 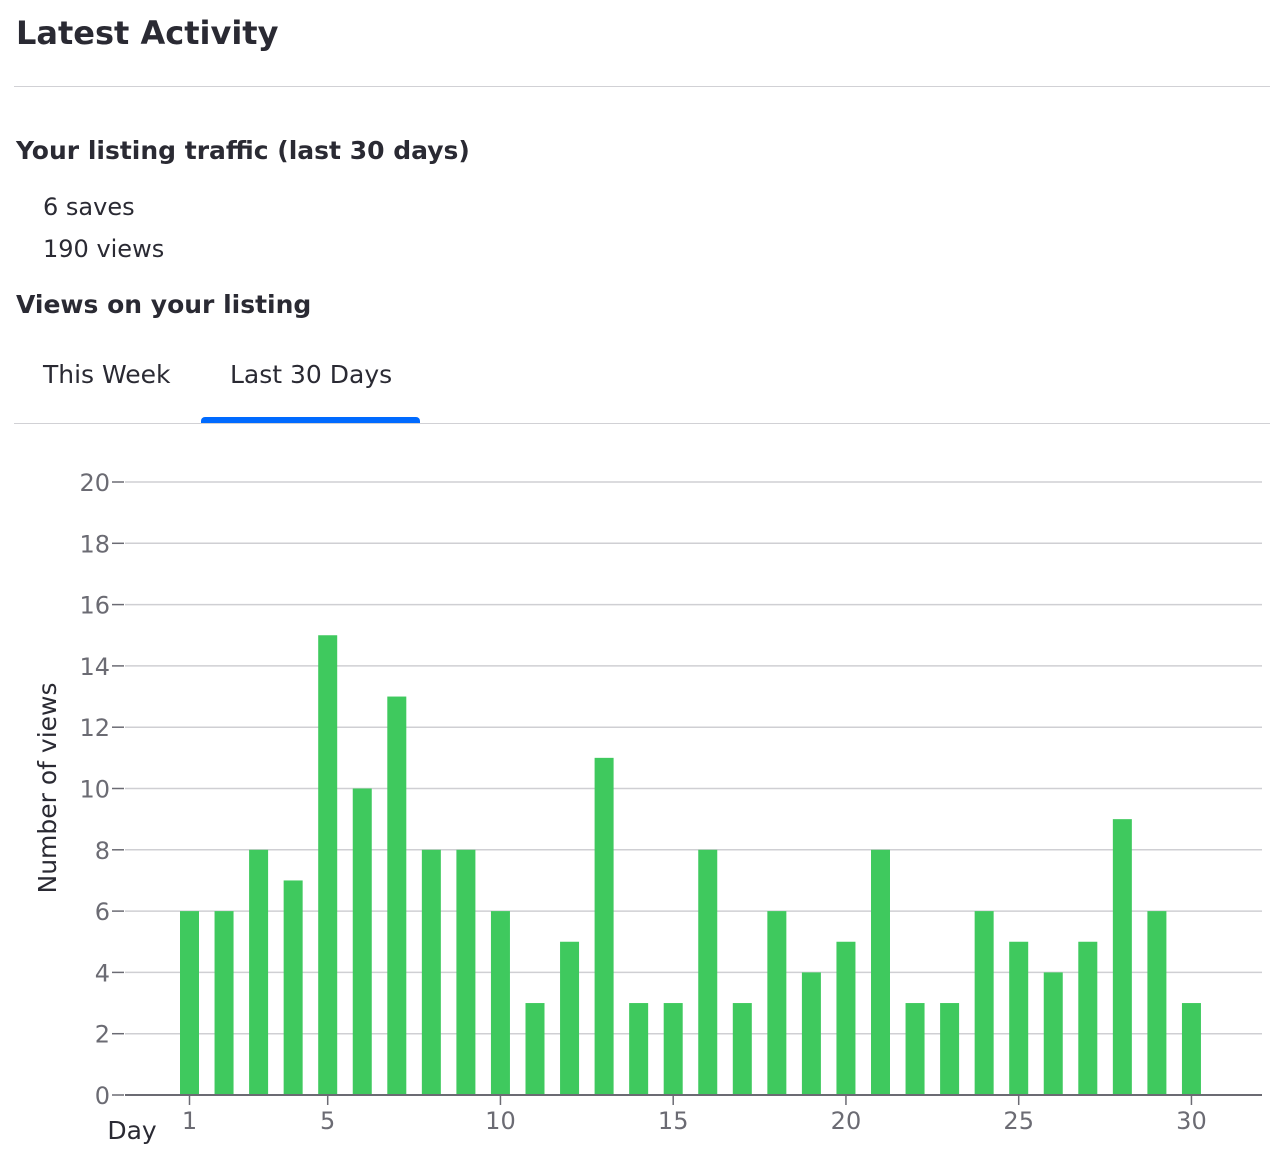 What do you see at coordinates (107, 374) in the screenshot?
I see `tab-this-week: This Week` at bounding box center [107, 374].